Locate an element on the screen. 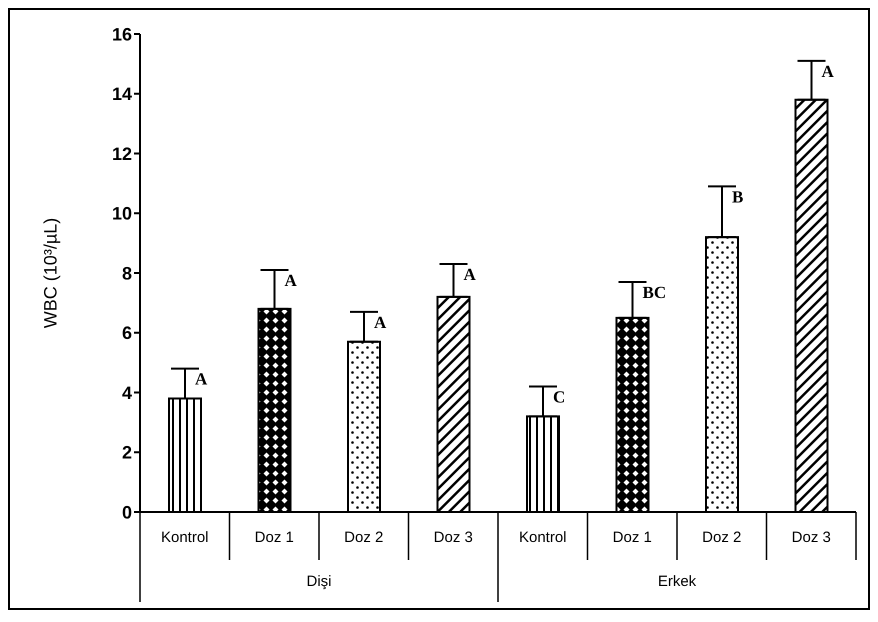 The image size is (878, 622). data-label: B is located at coordinates (738, 196).